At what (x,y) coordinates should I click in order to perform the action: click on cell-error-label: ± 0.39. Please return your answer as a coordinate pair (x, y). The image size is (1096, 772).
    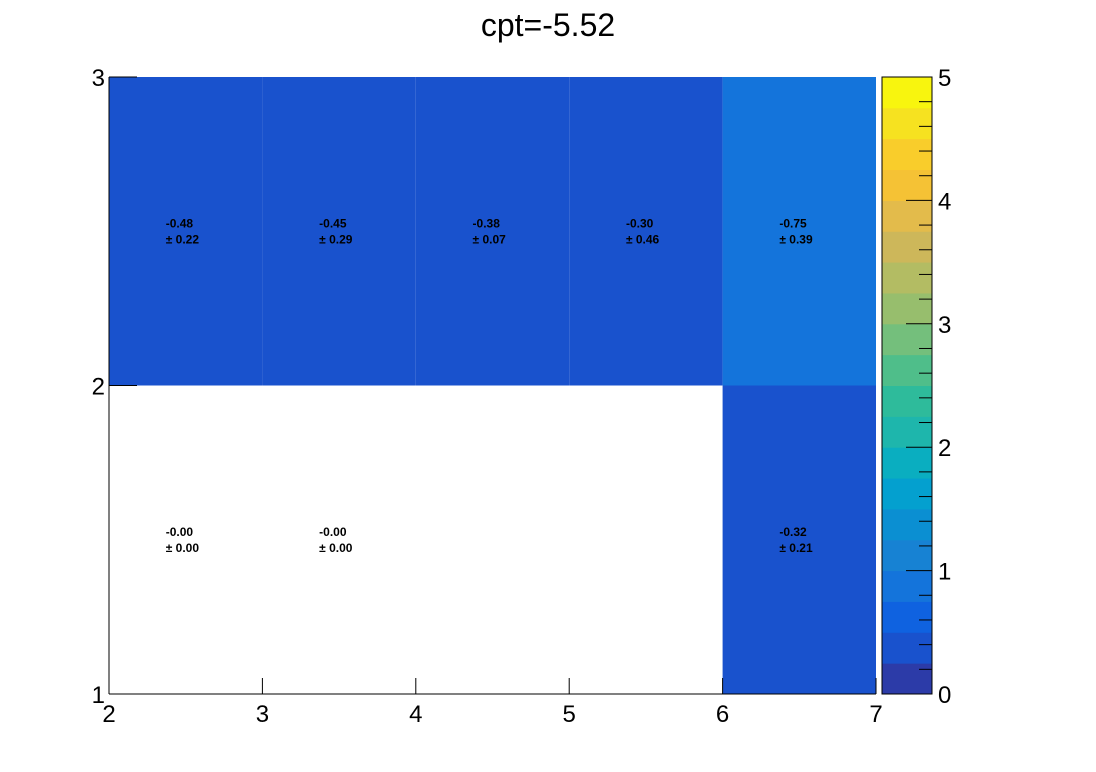
    Looking at the image, I should click on (796, 239).